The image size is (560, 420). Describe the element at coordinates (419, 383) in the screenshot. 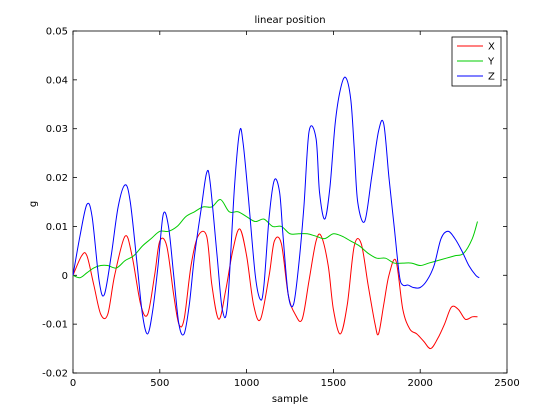

I see `x-tick-label: 2000` at that location.